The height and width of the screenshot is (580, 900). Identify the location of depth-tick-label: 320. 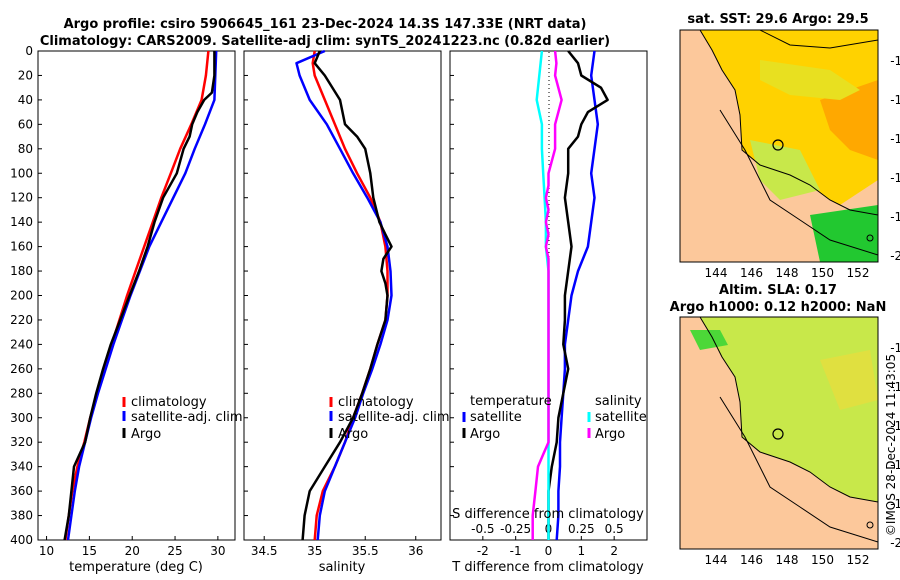
(21, 442).